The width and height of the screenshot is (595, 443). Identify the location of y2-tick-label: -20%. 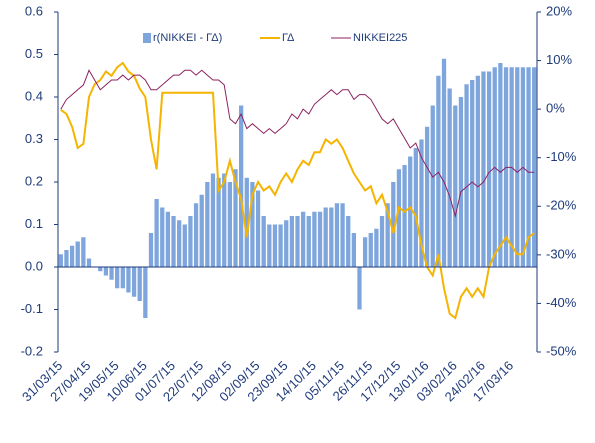
(561, 205).